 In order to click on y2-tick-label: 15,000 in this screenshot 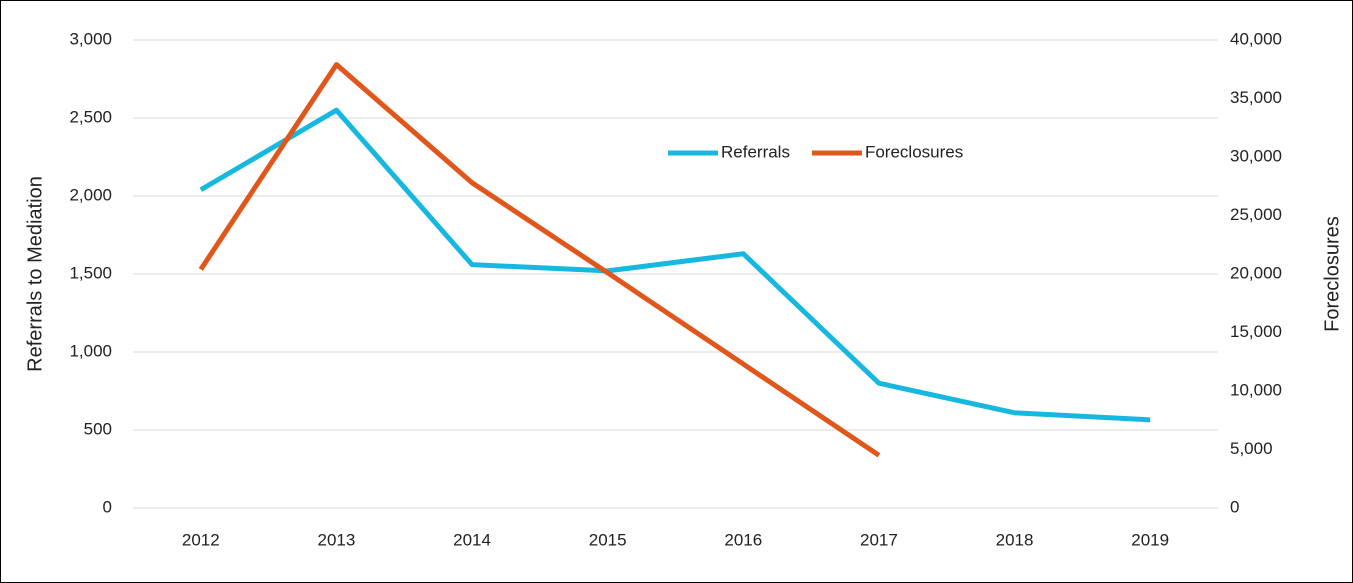, I will do `click(1256, 331)`.